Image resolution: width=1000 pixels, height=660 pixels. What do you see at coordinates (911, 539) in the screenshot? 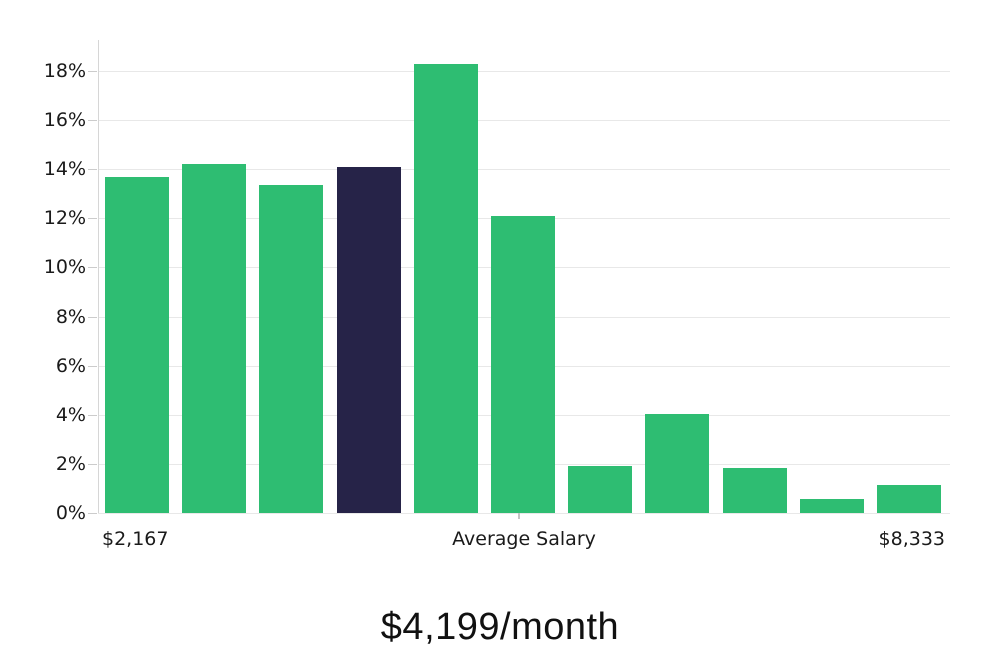
I see `x-axis-label-max-salary: $8,333` at bounding box center [911, 539].